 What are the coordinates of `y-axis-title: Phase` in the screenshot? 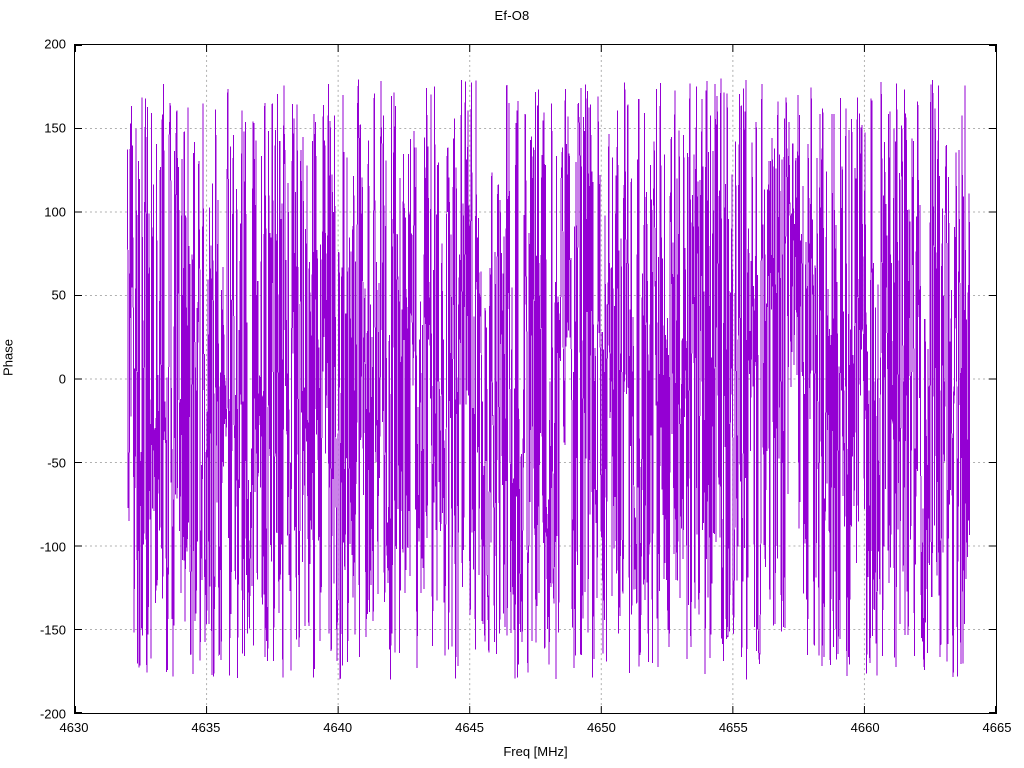 It's located at (8, 357).